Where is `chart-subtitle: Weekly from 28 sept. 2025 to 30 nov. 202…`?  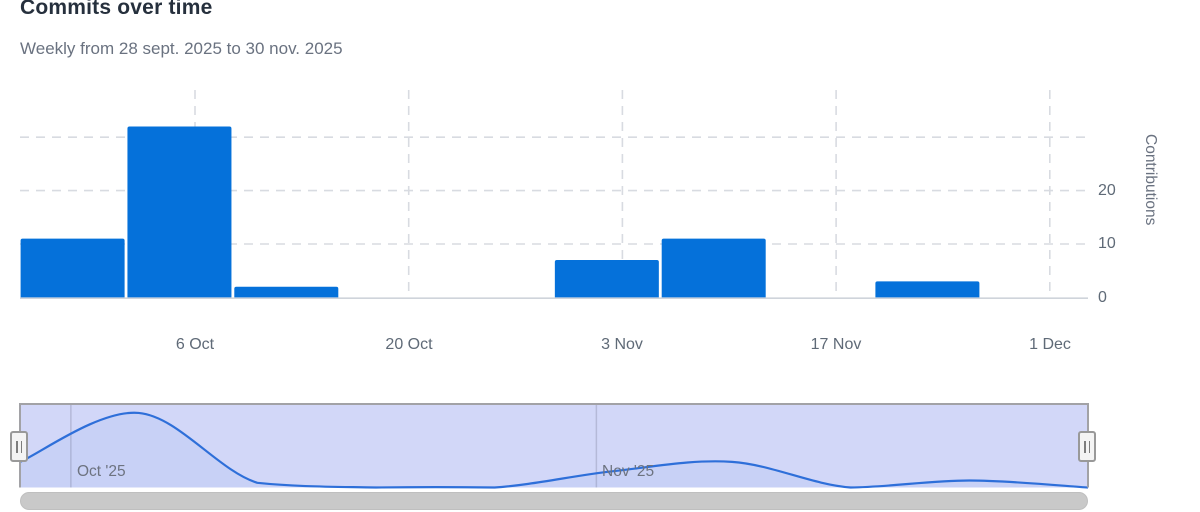 chart-subtitle: Weekly from 28 sept. 2025 to 30 nov. 202… is located at coordinates (181, 48).